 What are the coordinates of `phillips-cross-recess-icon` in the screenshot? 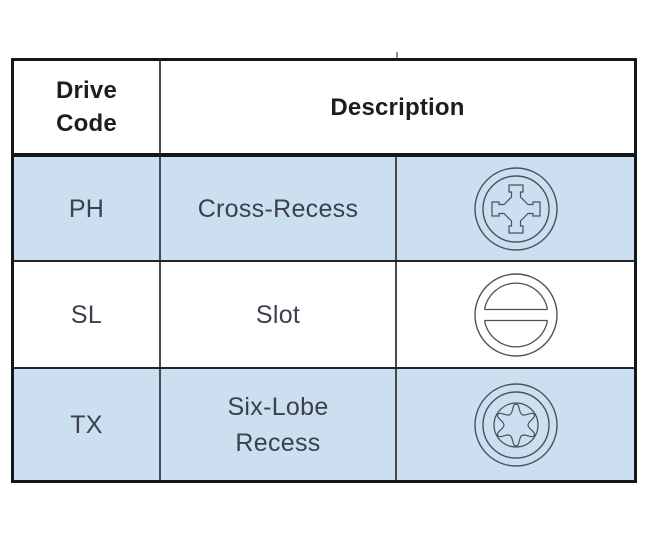 It's located at (515, 208).